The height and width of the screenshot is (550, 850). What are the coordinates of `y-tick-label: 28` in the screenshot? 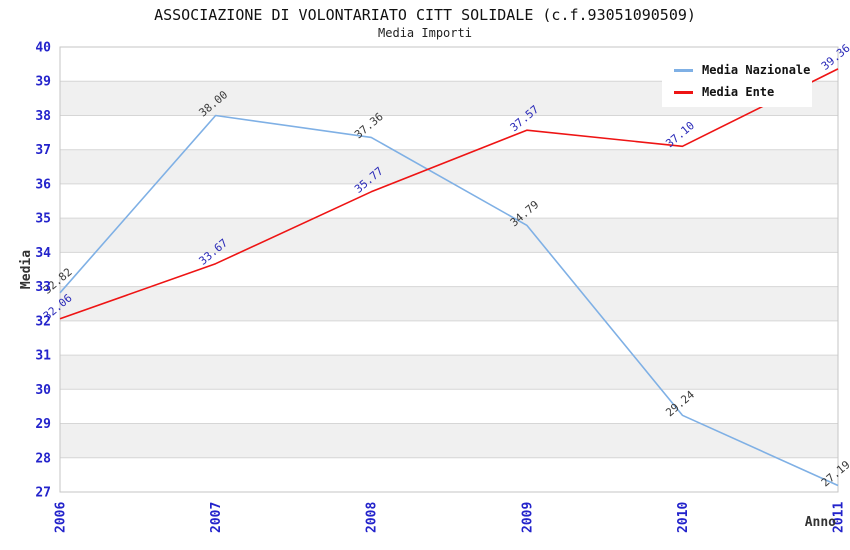 It's located at (43, 458).